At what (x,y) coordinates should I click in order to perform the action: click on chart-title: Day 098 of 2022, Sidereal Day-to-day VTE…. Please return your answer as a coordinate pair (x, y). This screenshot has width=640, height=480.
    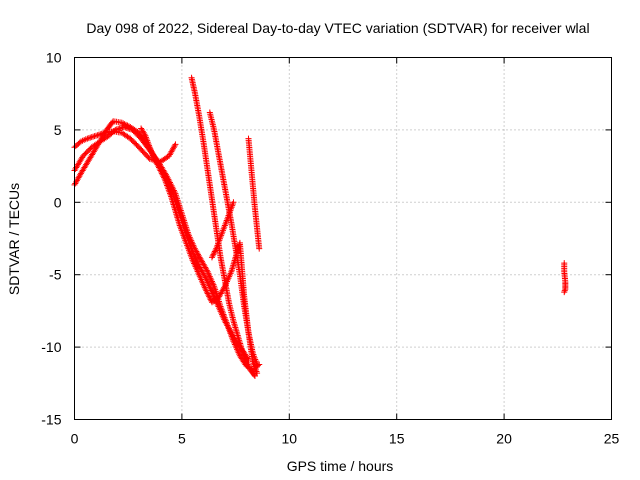
    Looking at the image, I should click on (337, 28).